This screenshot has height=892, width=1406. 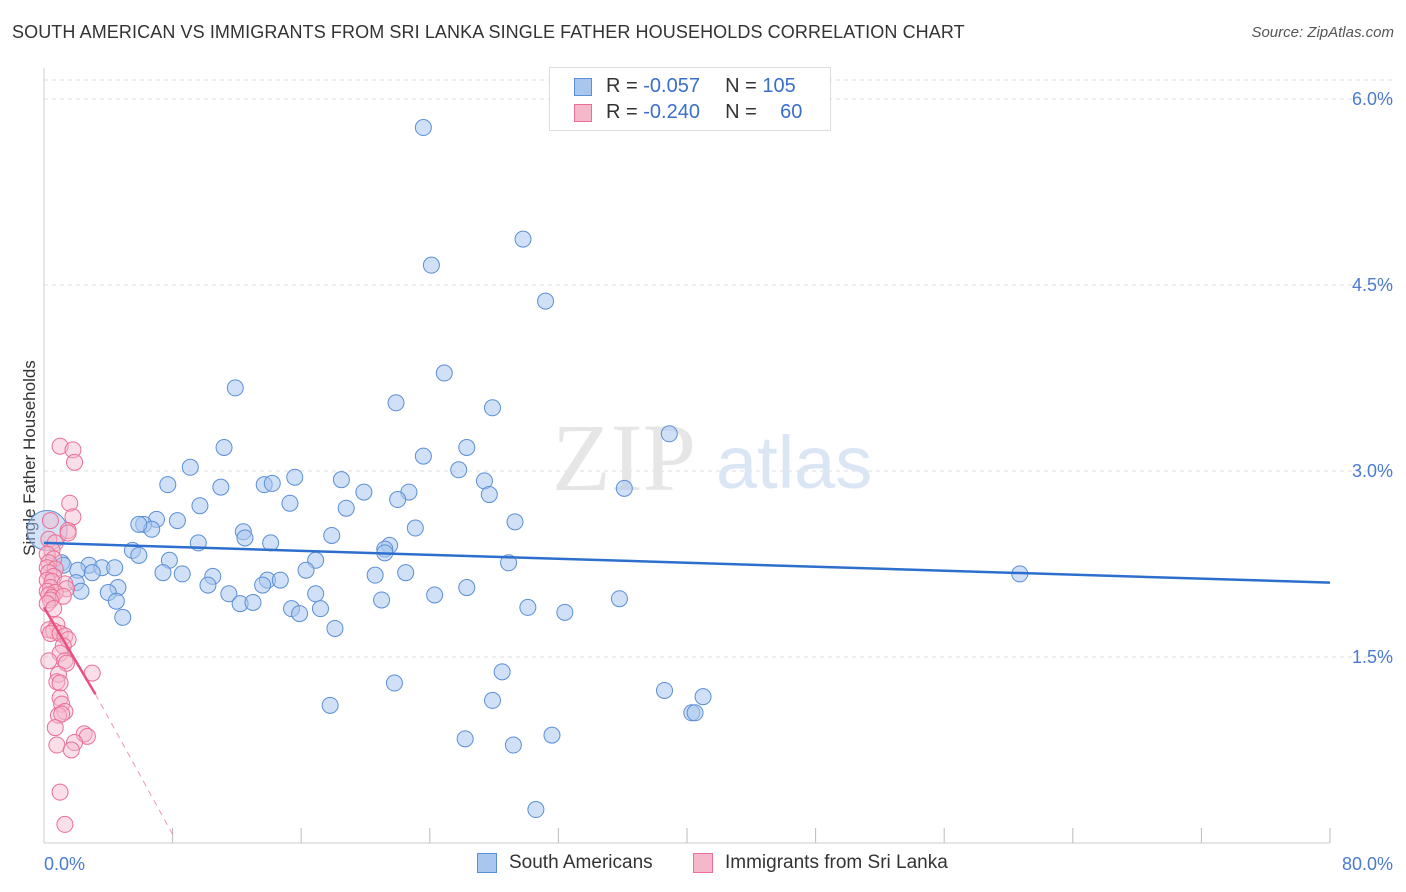 What do you see at coordinates (701, 86) in the screenshot?
I see `legend-text: R = -0.057 N = 105` at bounding box center [701, 86].